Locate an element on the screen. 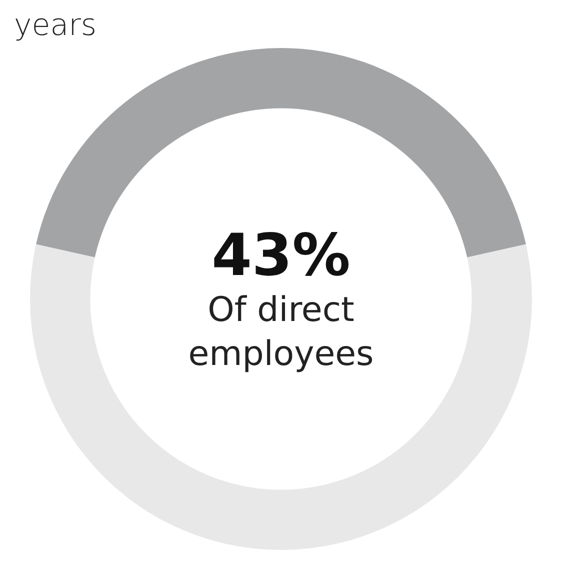  text: 43% is located at coordinates (281, 255).